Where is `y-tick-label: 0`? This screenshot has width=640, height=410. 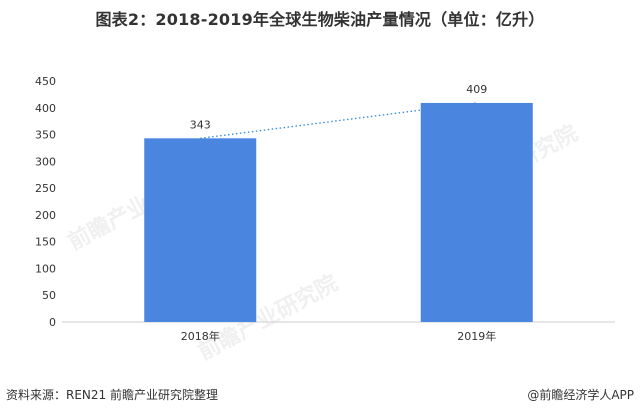 y-tick-label: 0 is located at coordinates (52, 322).